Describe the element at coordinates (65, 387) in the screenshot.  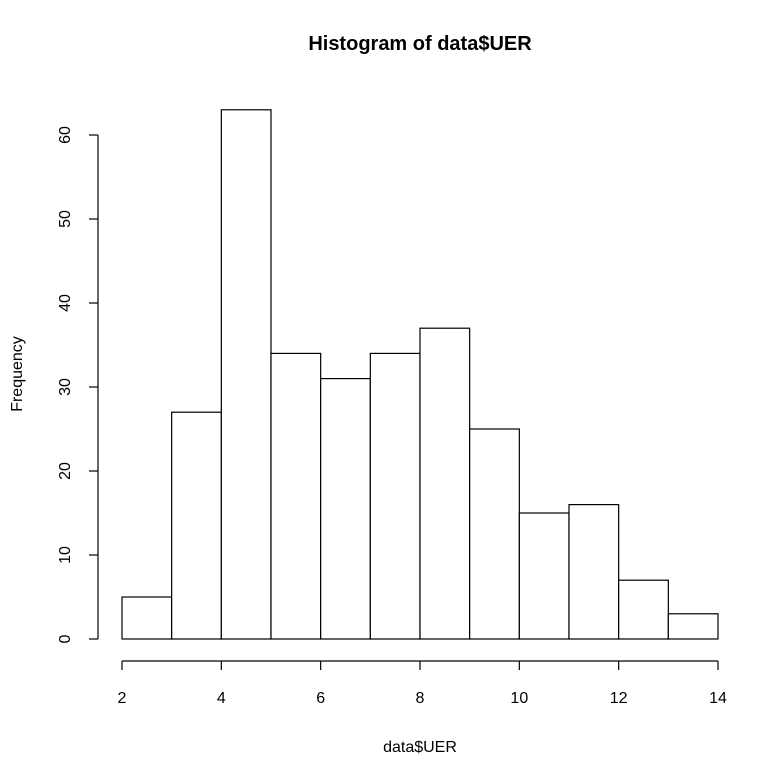
I see `y-tick-label-30: 30` at that location.